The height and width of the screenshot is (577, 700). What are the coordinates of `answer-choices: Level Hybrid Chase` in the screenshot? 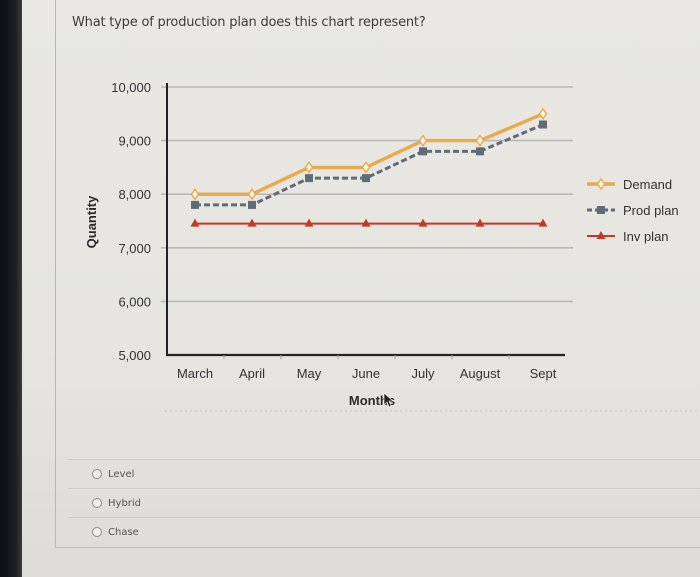 It's located at (384, 502).